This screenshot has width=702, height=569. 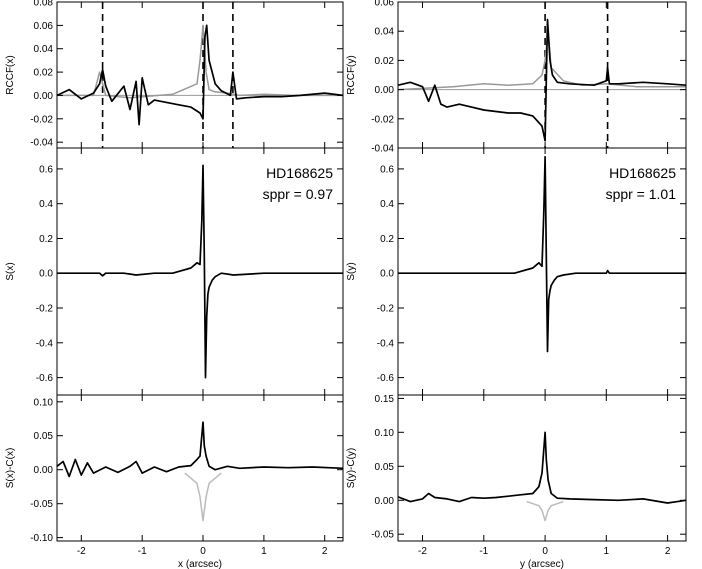 I want to click on y-tick-label: 0.08, so click(x=44, y=4).